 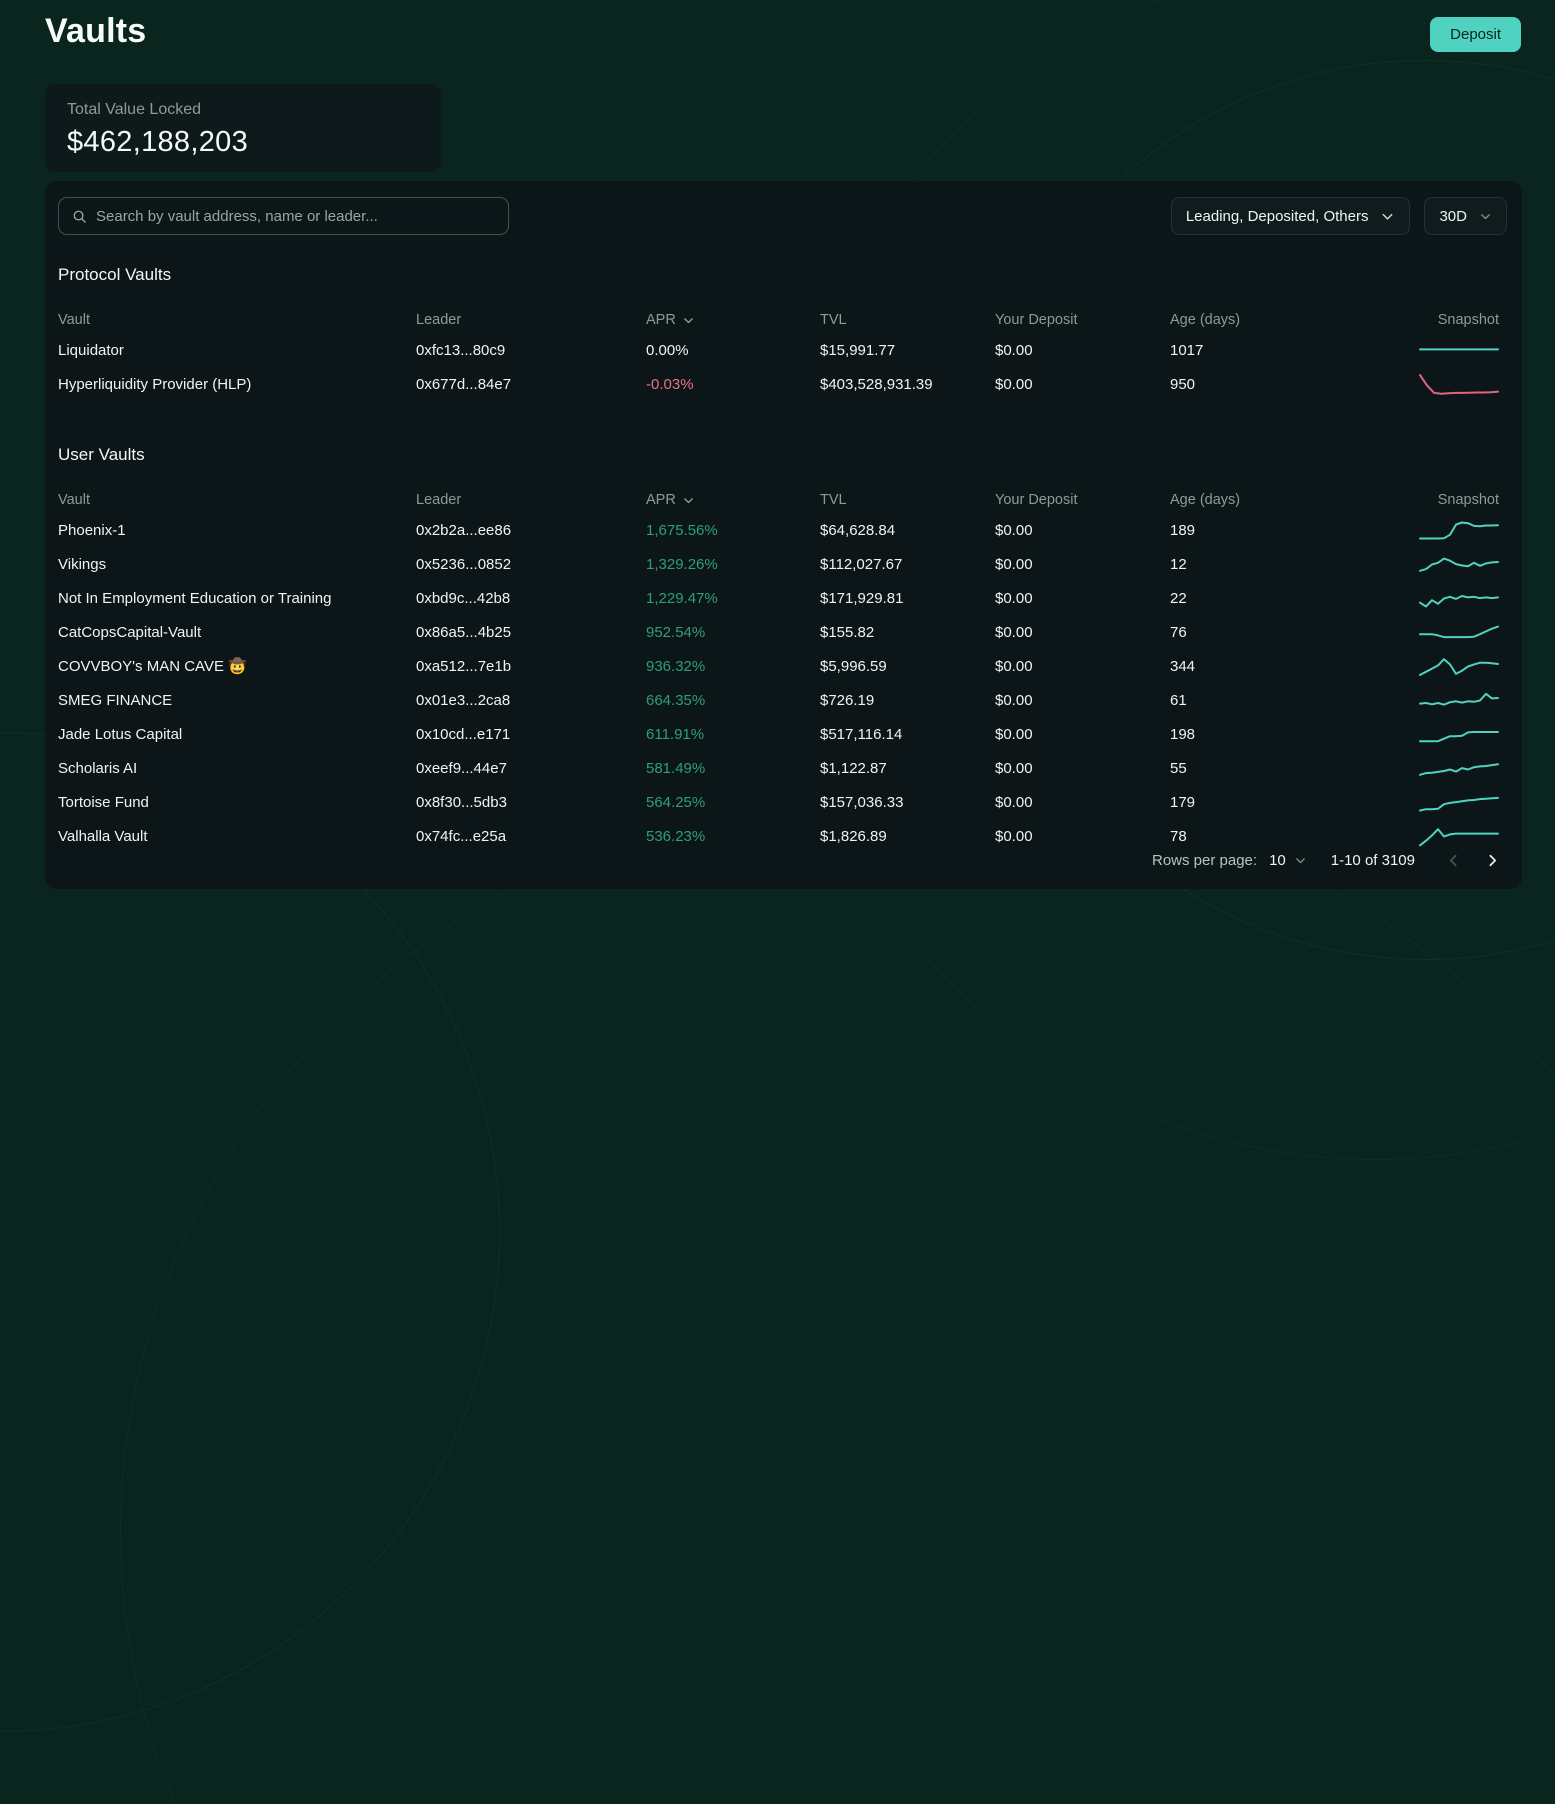 I want to click on pagination-bar: Rows per page: 10 1-10 of 3109, so click(x=1329, y=860).